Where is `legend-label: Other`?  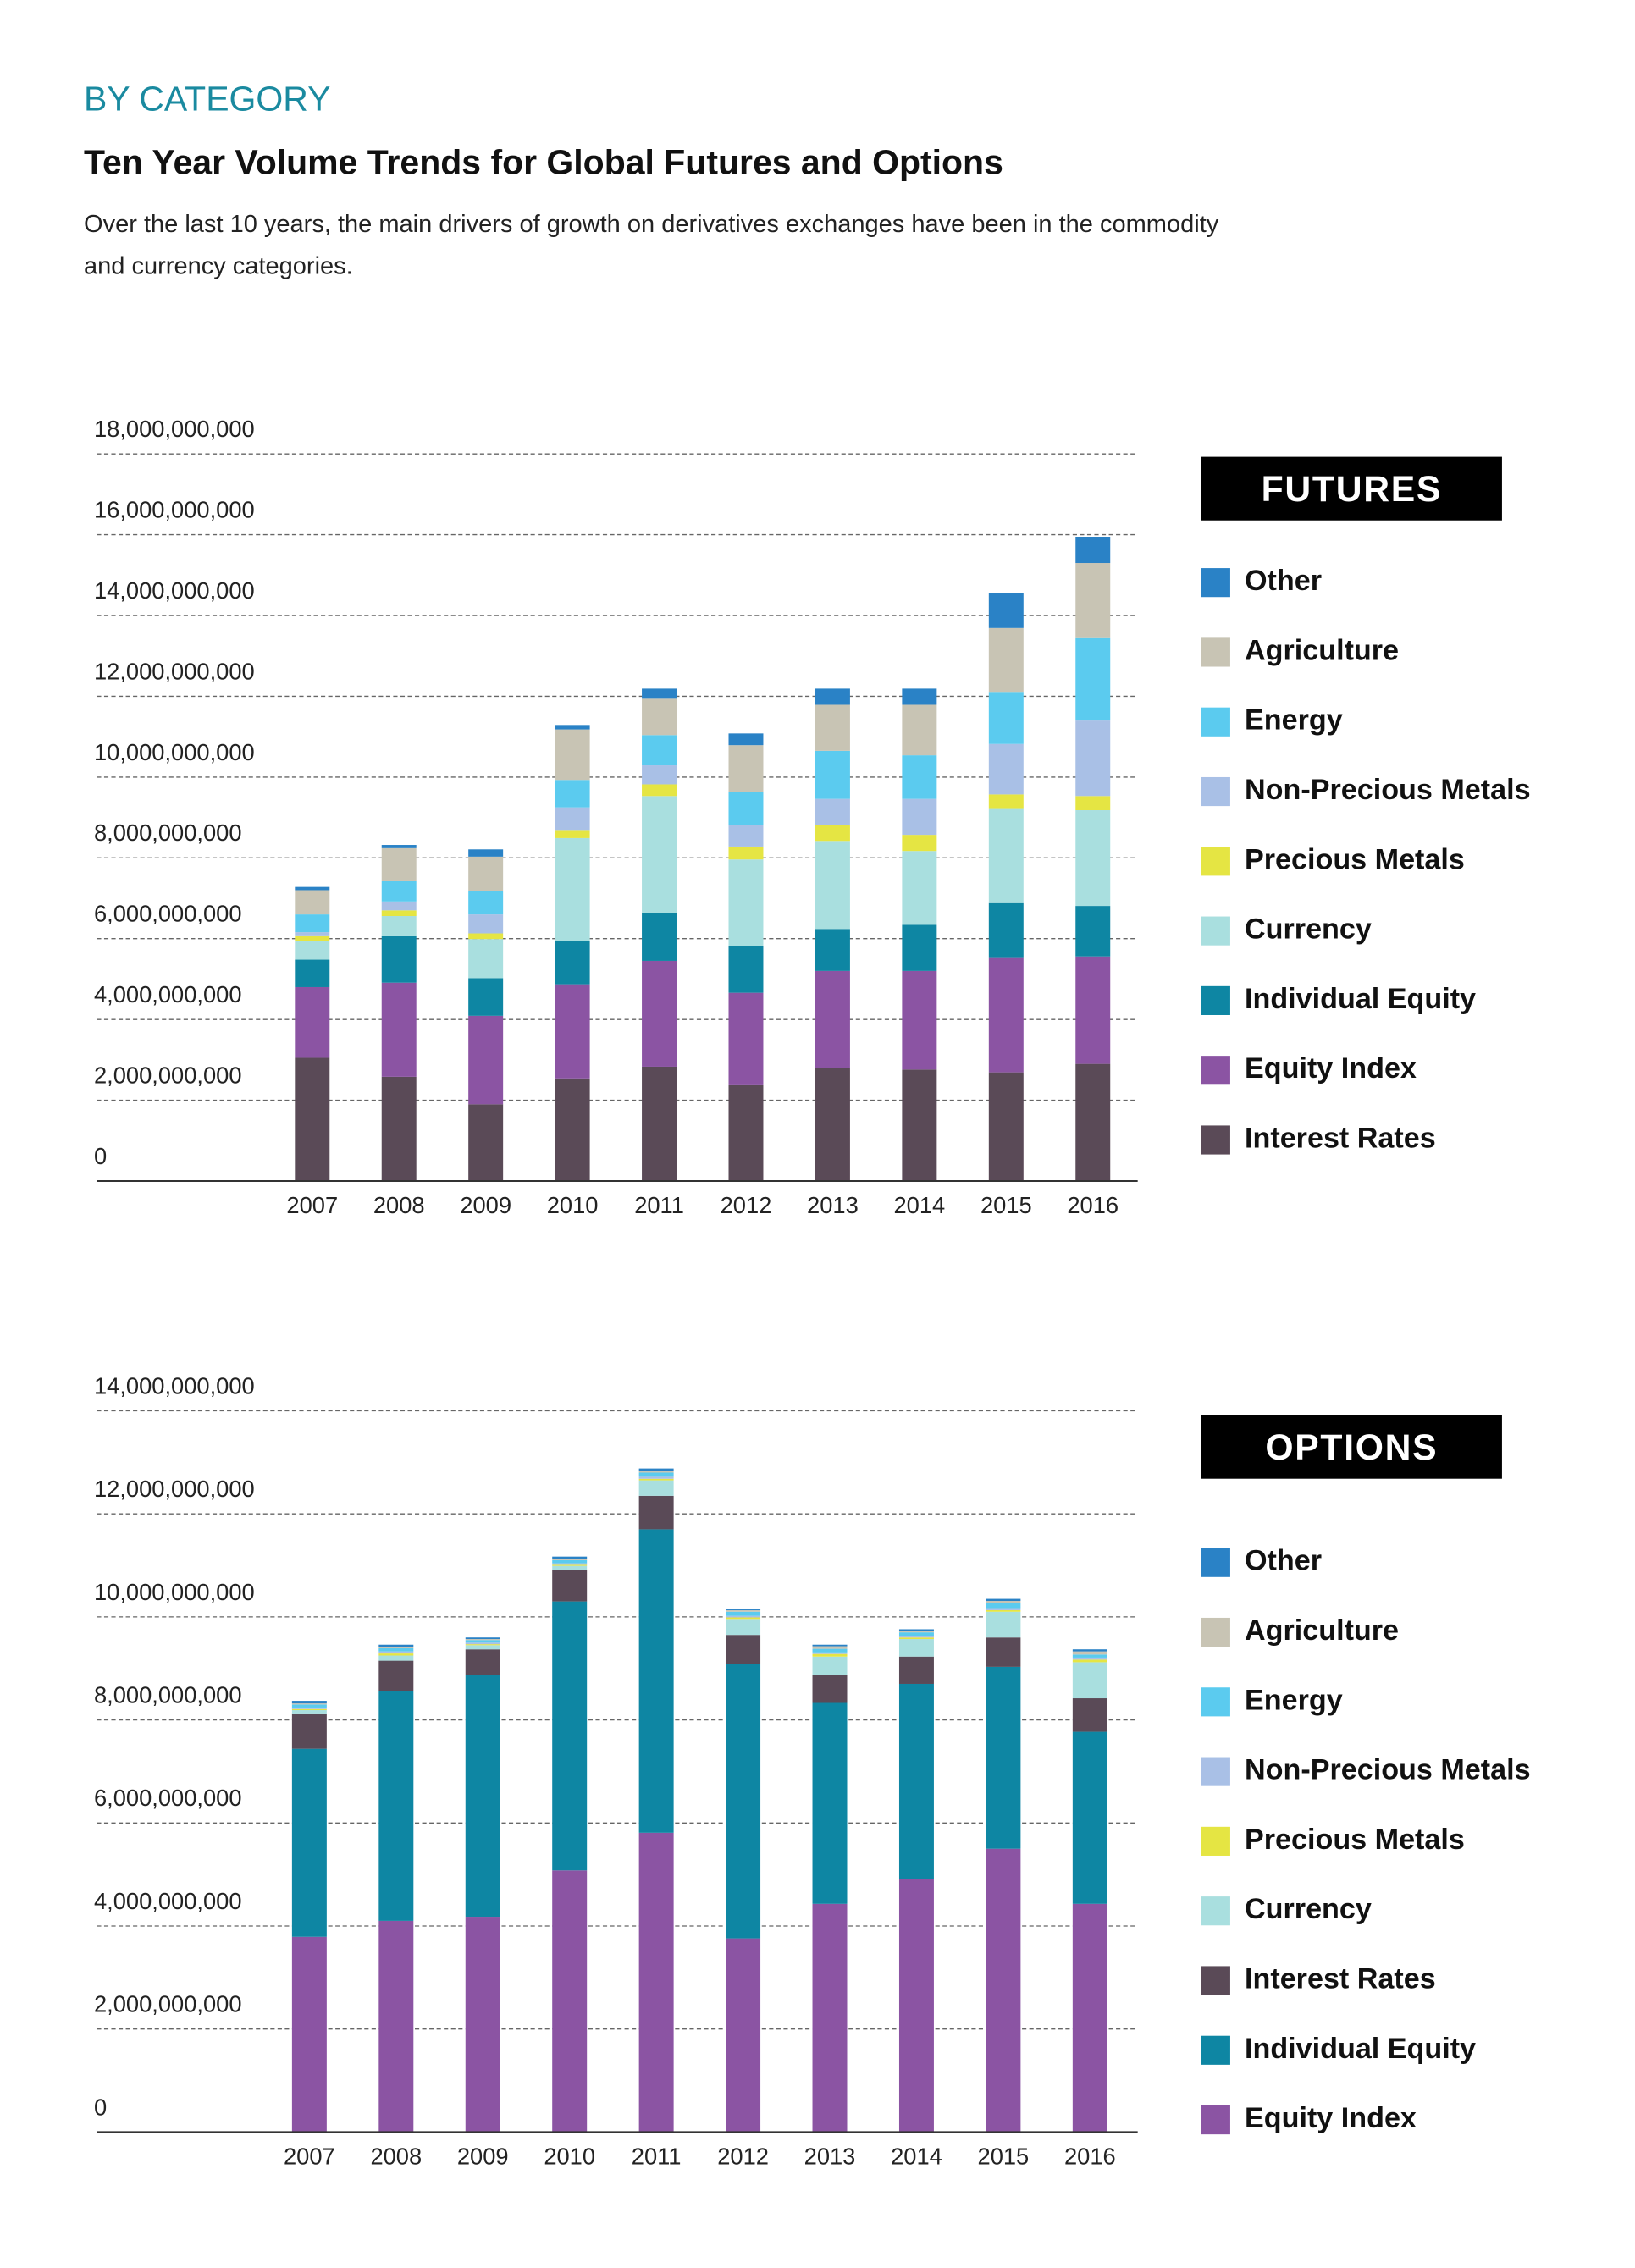 legend-label: Other is located at coordinates (1284, 1561).